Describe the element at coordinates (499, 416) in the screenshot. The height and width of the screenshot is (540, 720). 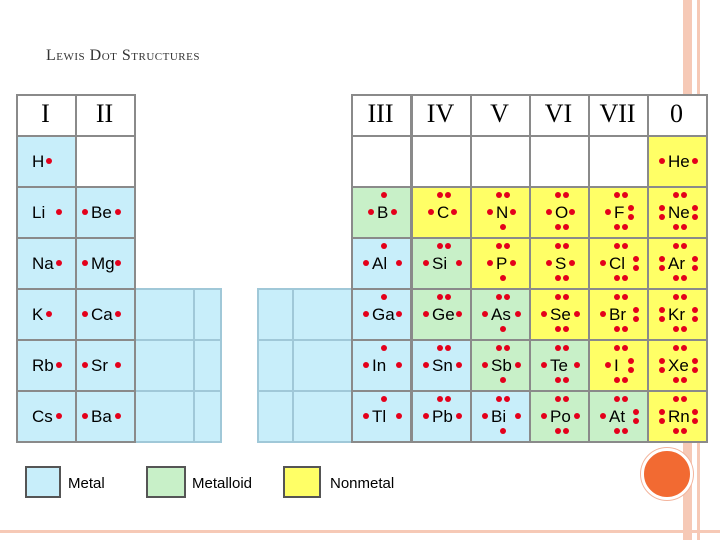
I see `element-symbol: Bi` at that location.